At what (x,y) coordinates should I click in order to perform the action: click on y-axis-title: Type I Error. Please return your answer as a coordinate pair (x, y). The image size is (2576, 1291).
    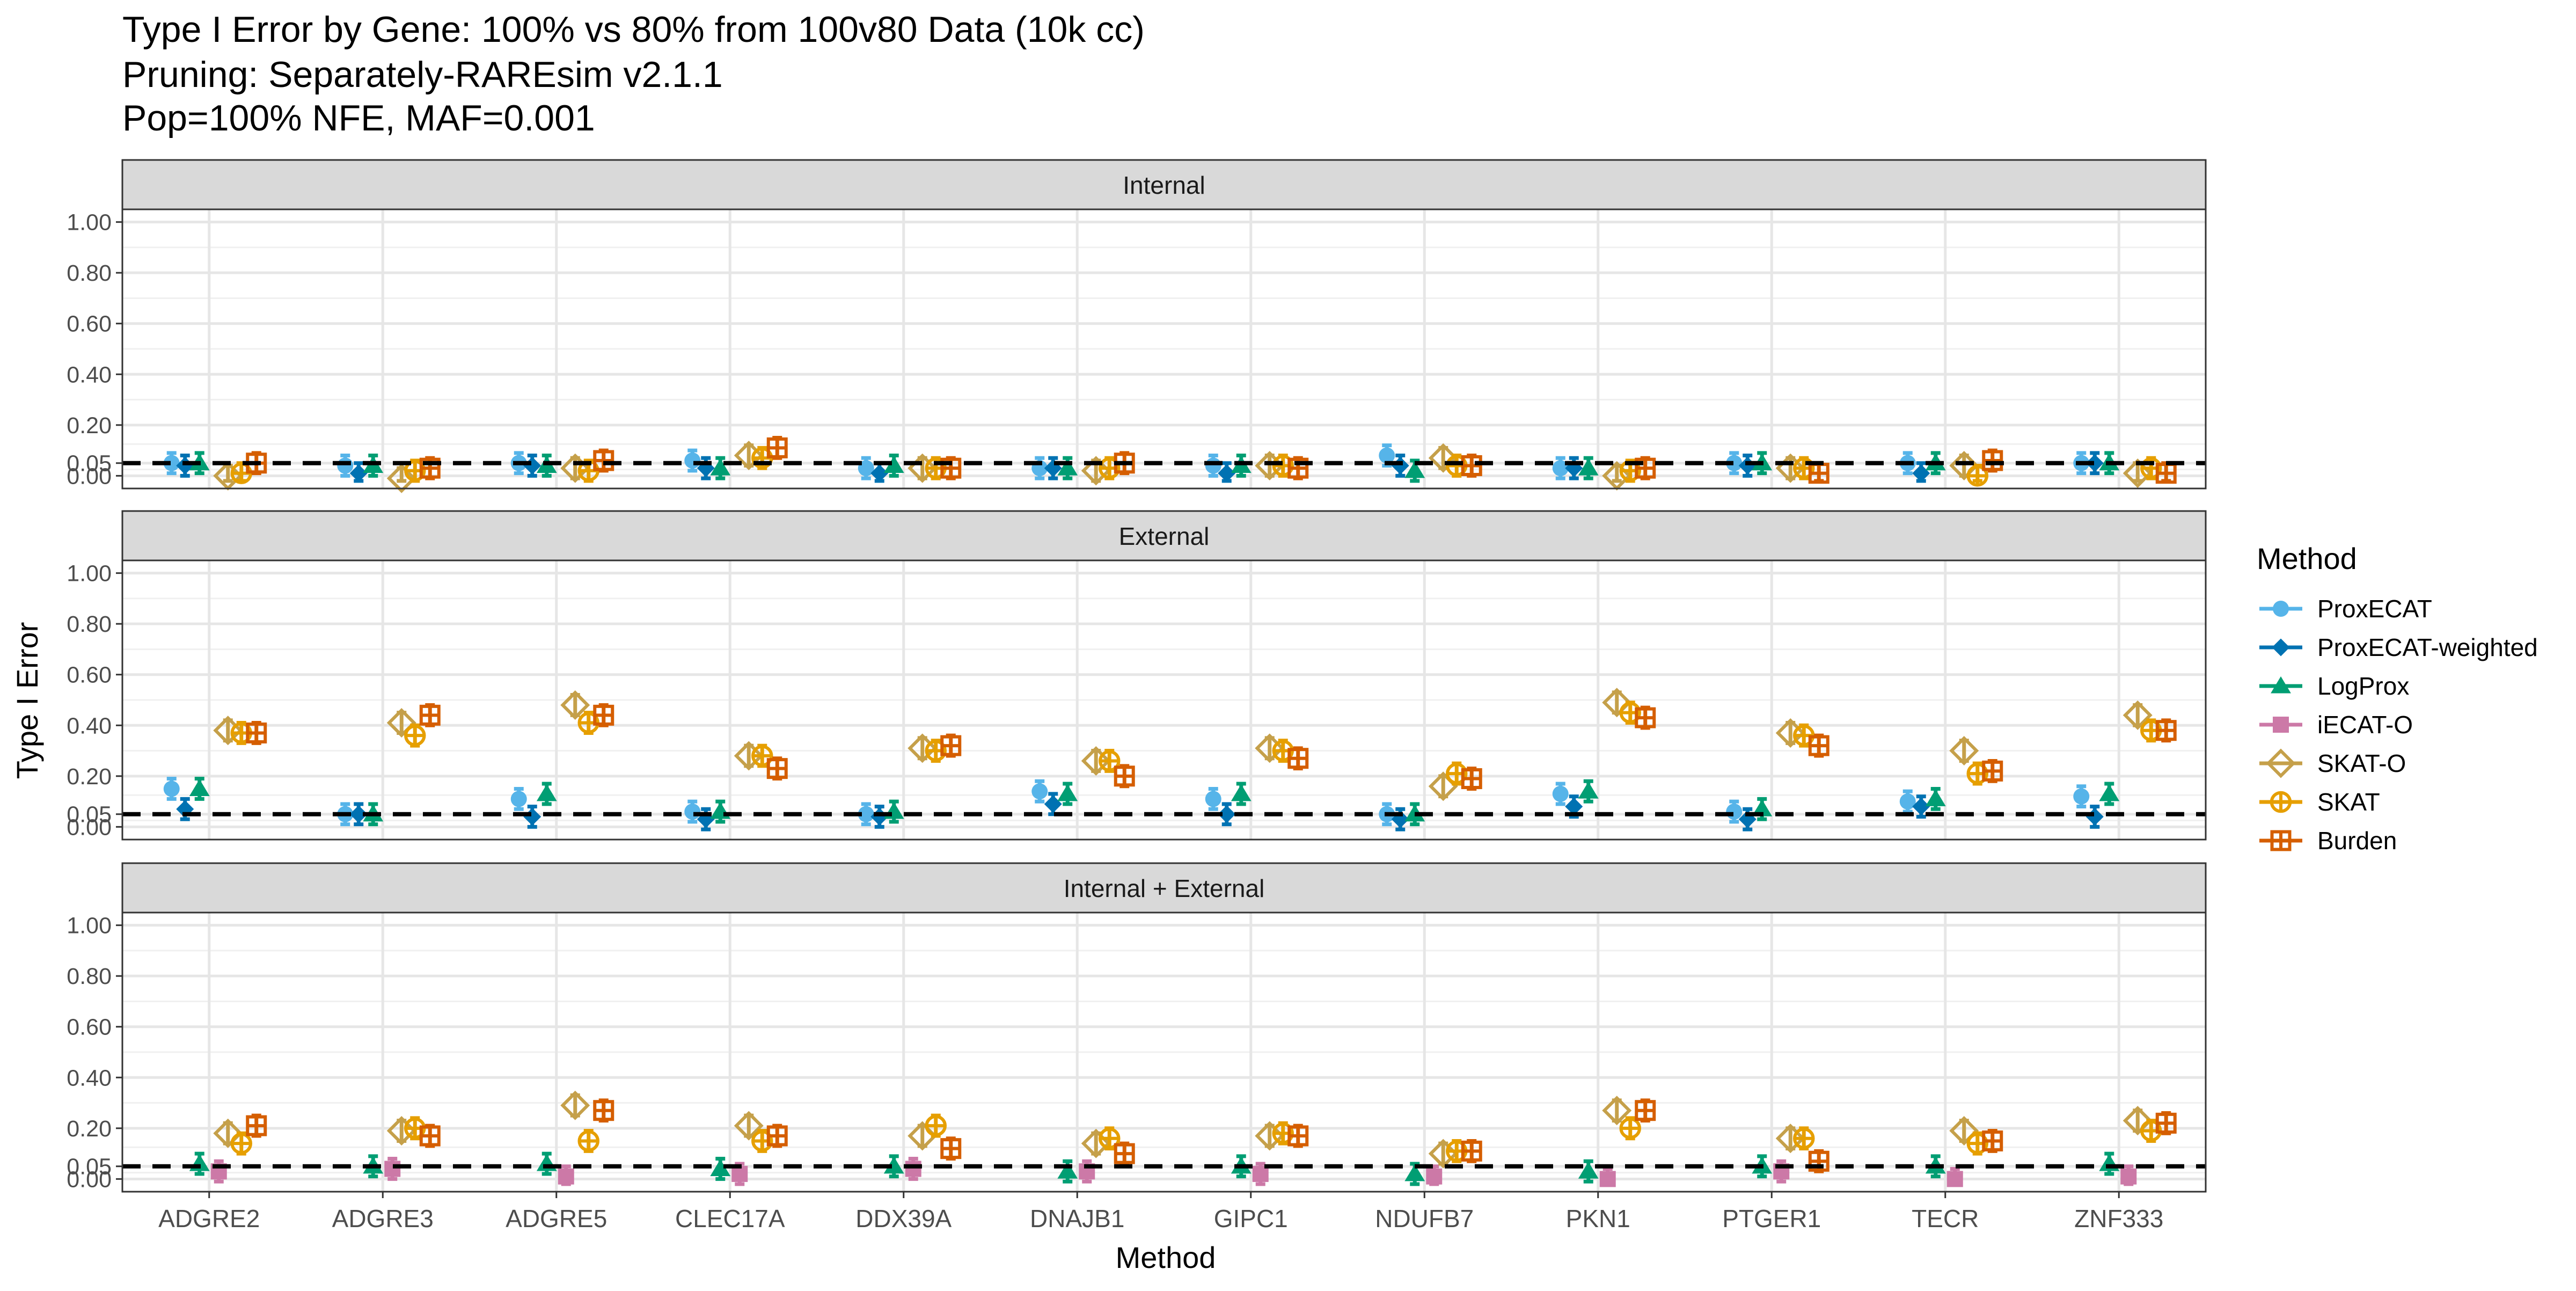
    Looking at the image, I should click on (27, 700).